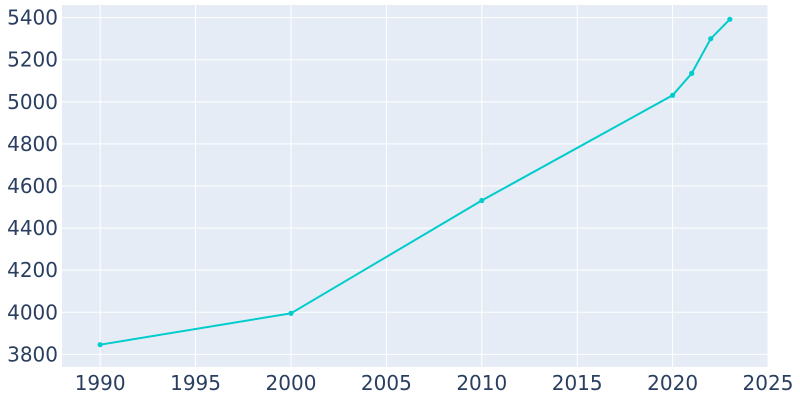 The width and height of the screenshot is (800, 400). Describe the element at coordinates (32, 60) in the screenshot. I see `y-tick-label: 5200` at that location.